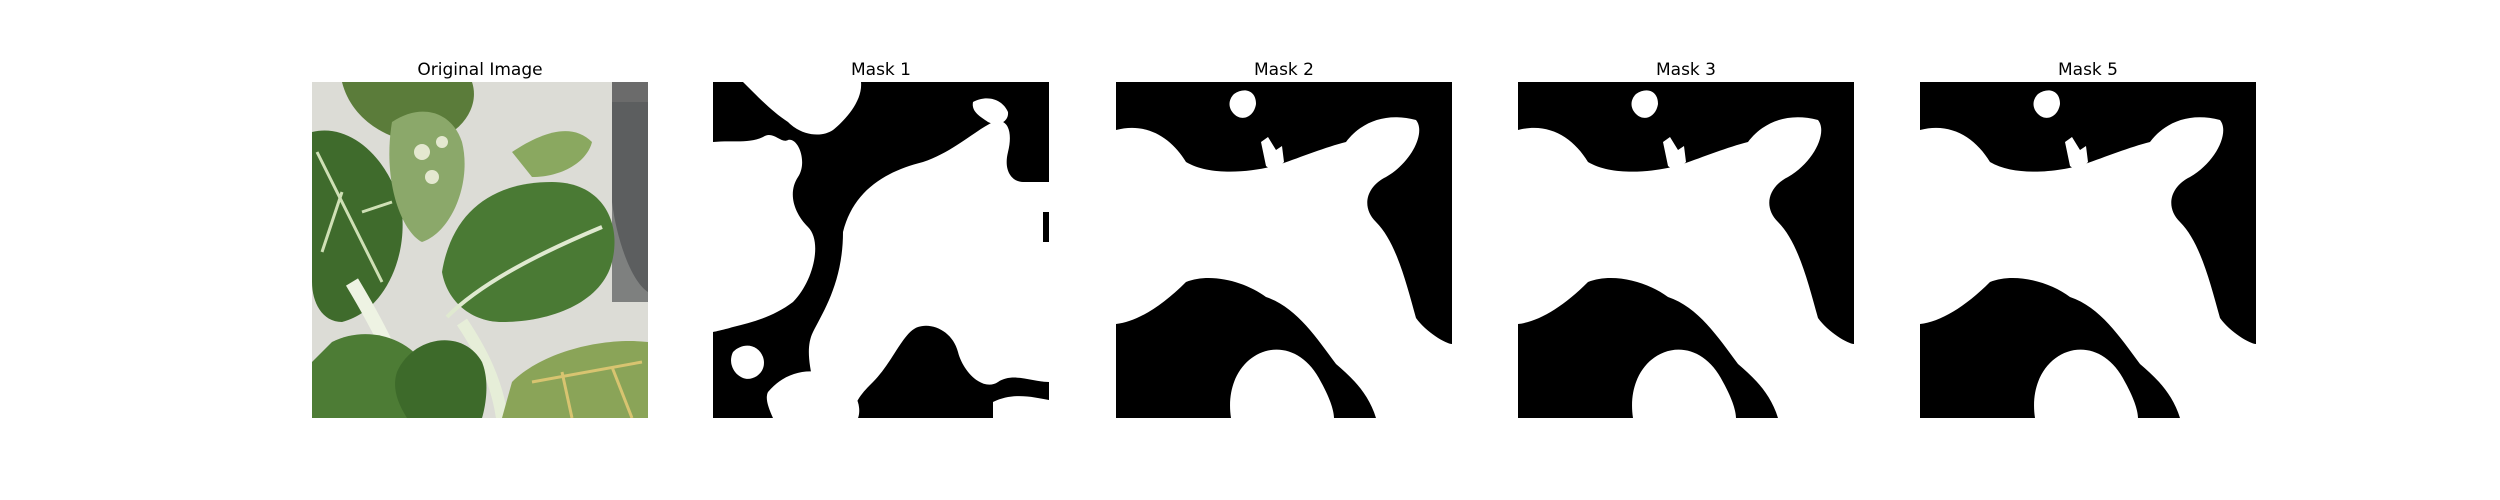  Describe the element at coordinates (1686, 250) in the screenshot. I see `mask-3-image` at that location.